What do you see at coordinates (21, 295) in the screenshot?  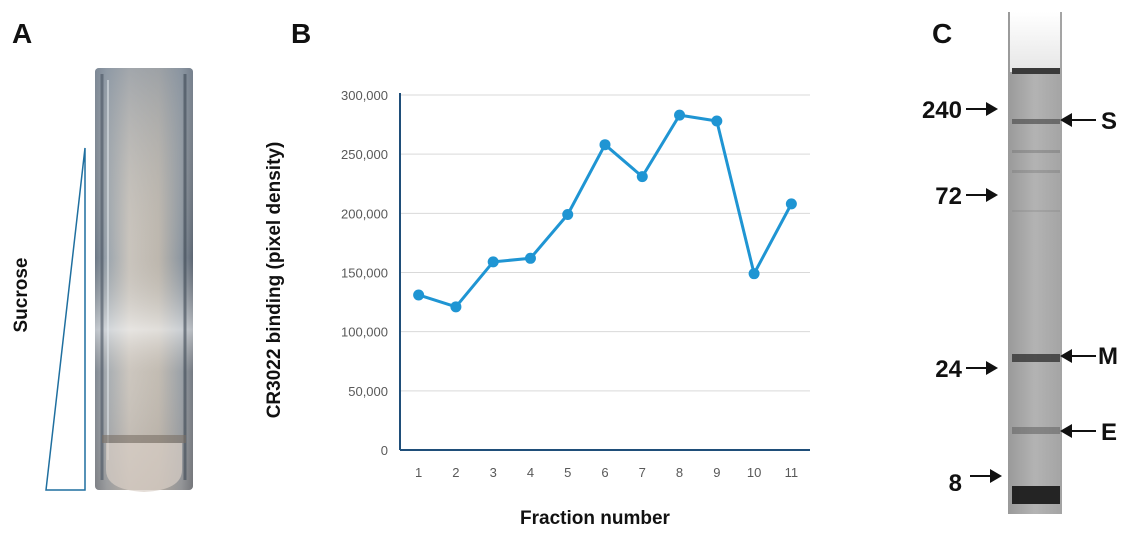 I see `sucrose-gradient-label: Sucrose` at bounding box center [21, 295].